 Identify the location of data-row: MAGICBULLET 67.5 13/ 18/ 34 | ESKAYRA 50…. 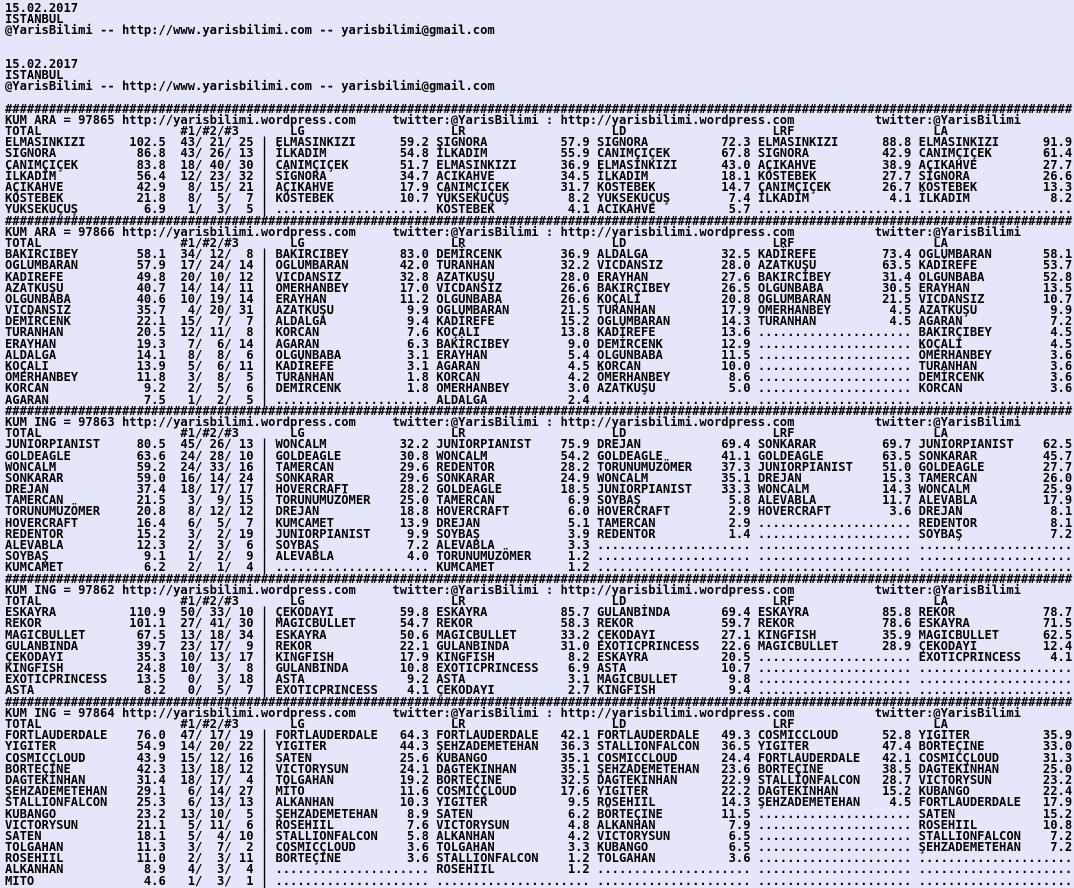
(539, 634).